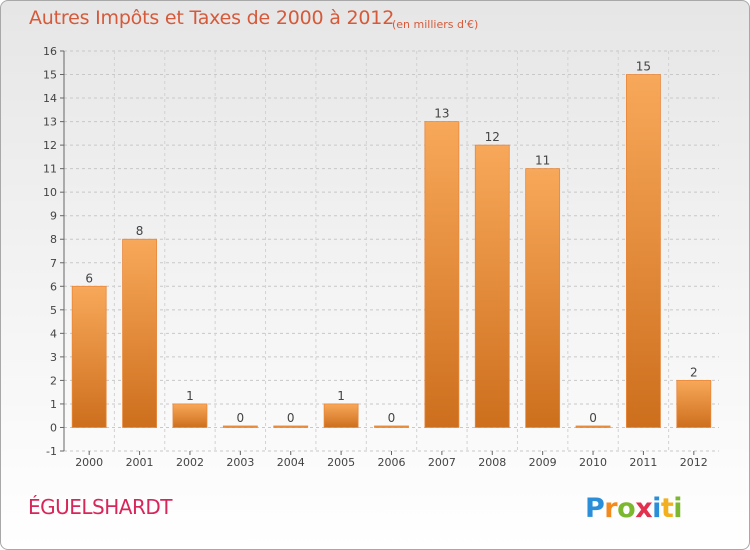 Image resolution: width=750 pixels, height=550 pixels. I want to click on x-tick-label: 2000, so click(89, 462).